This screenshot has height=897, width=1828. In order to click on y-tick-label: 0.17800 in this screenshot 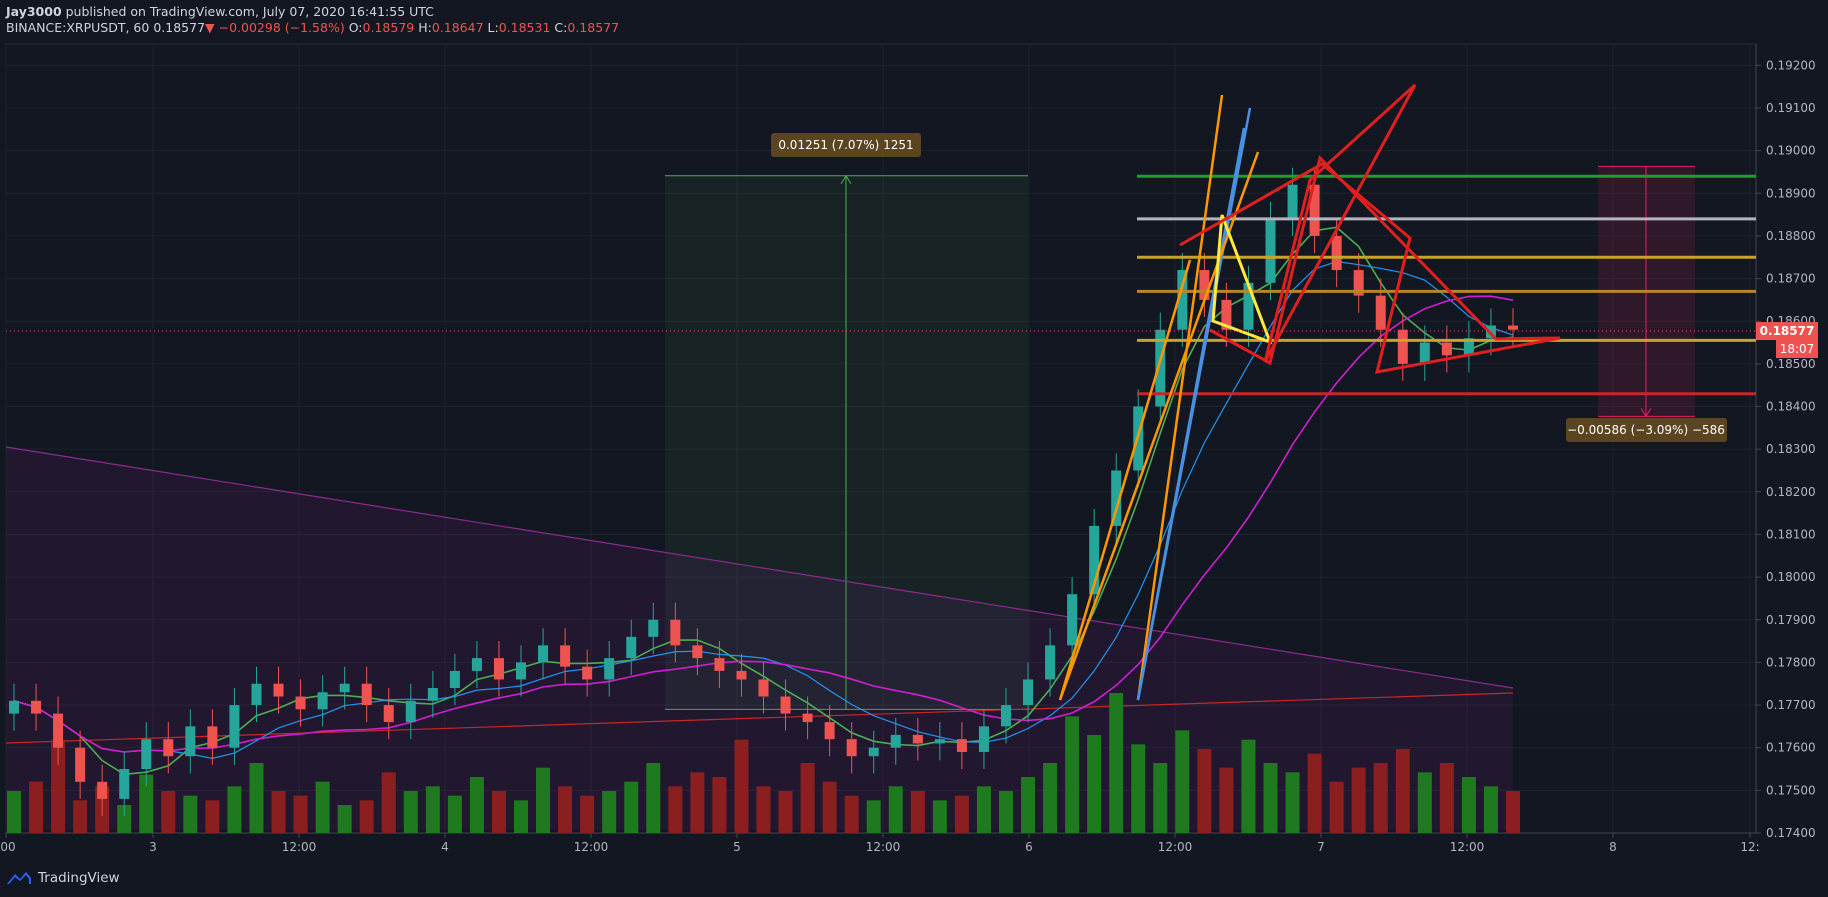, I will do `click(1791, 662)`.